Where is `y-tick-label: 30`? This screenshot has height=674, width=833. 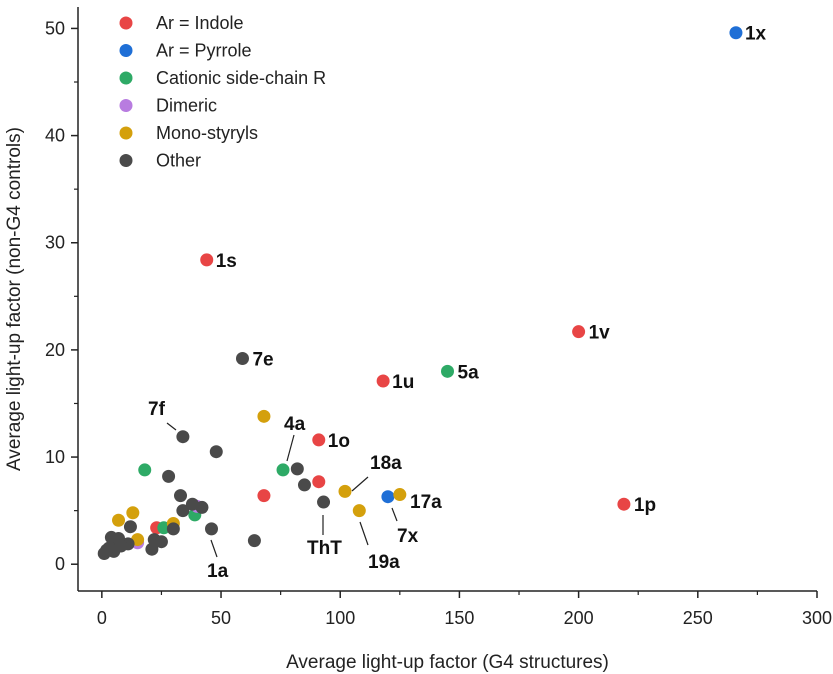 y-tick-label: 30 is located at coordinates (55, 243).